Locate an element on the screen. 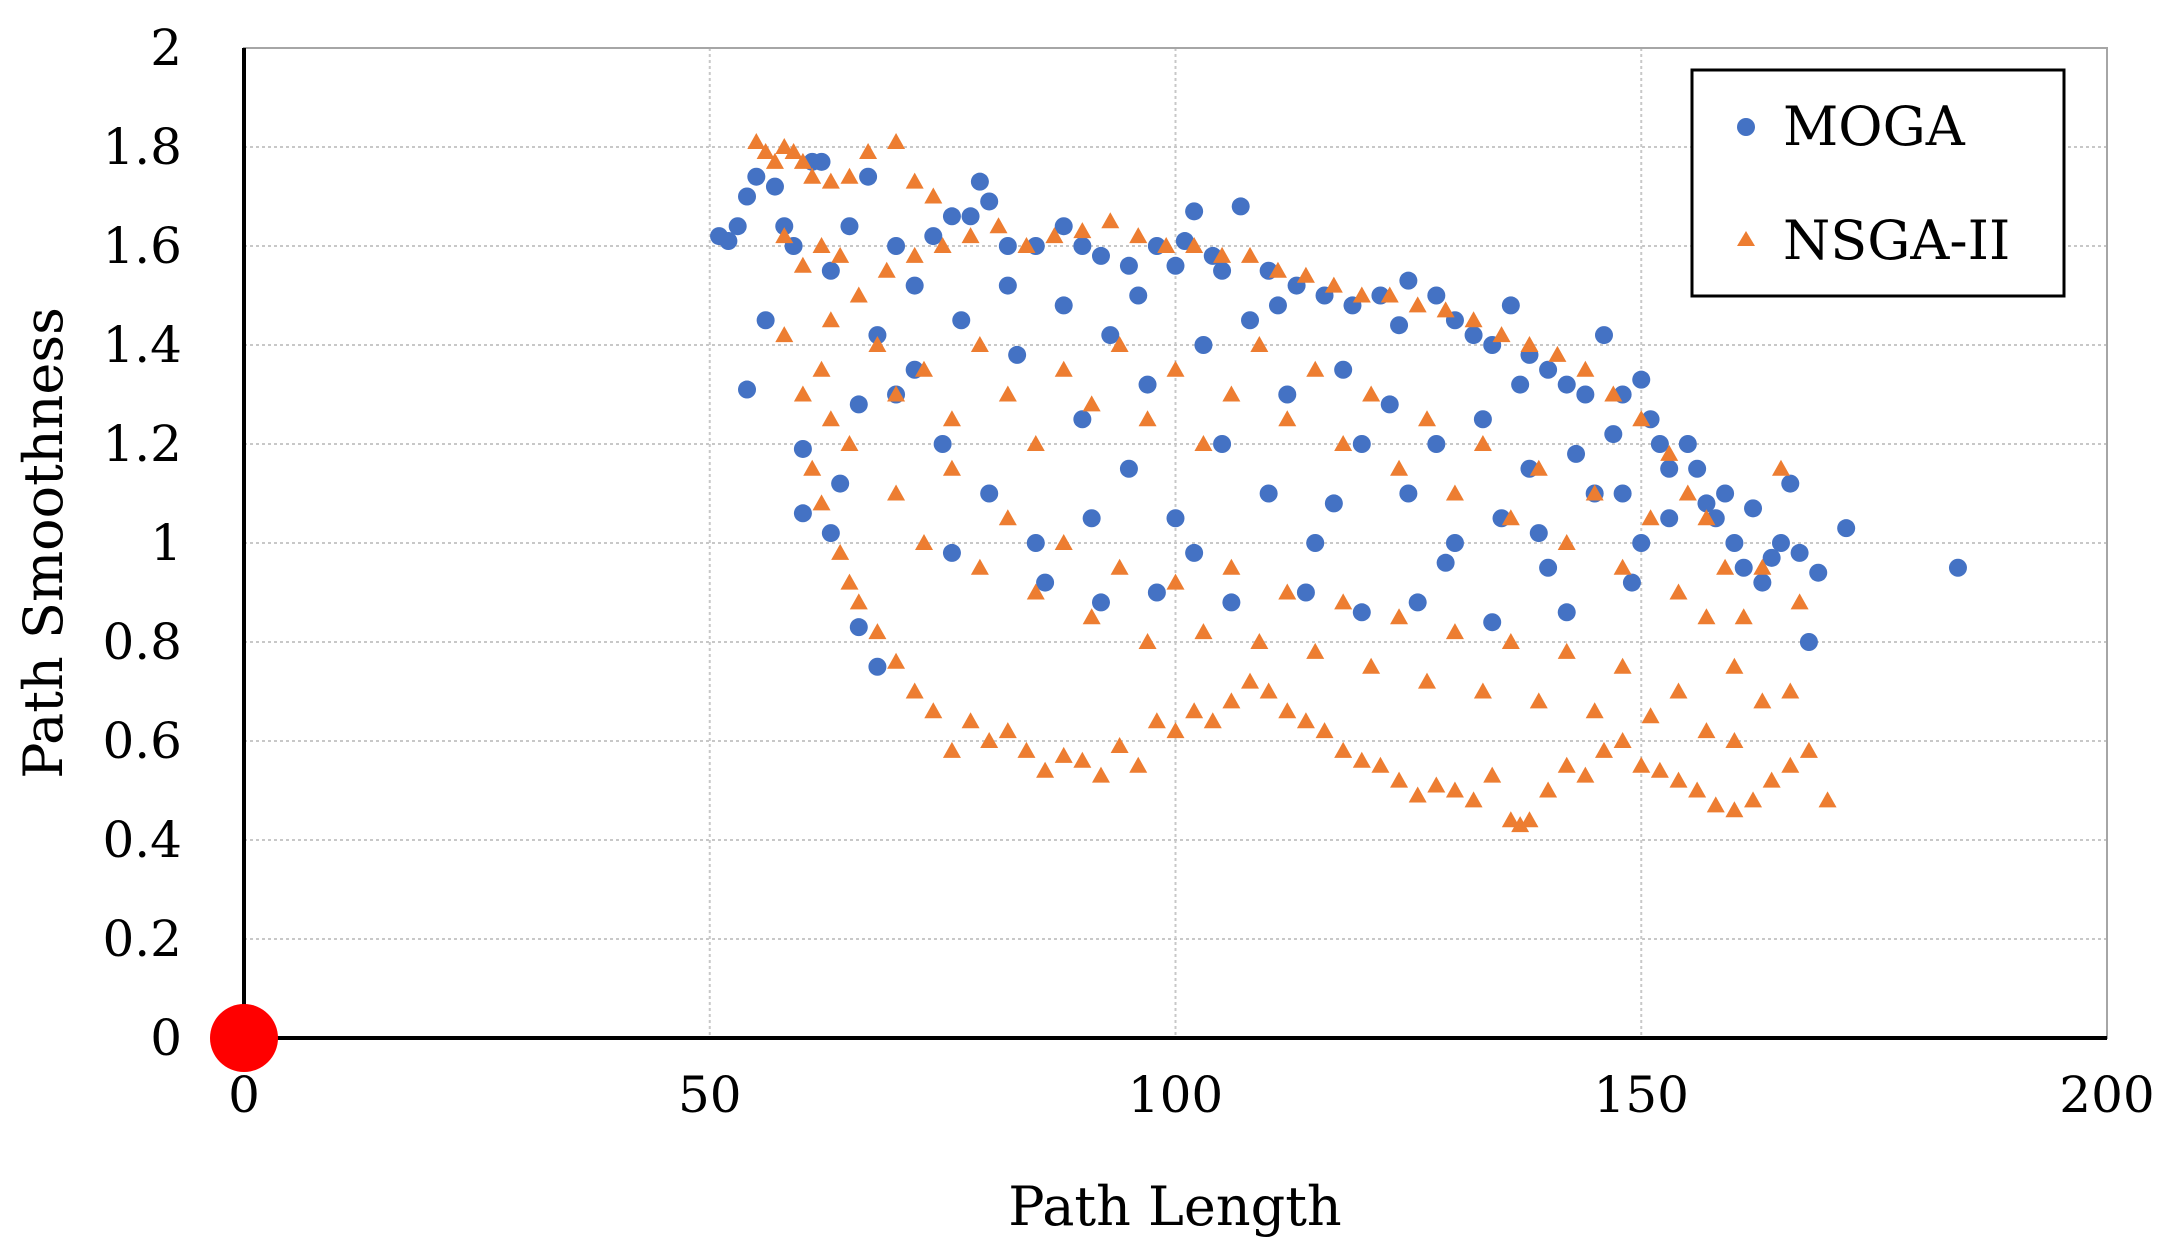 Image resolution: width=2163 pixels, height=1258 pixels. x-tick-label: 150 is located at coordinates (1641, 1095).